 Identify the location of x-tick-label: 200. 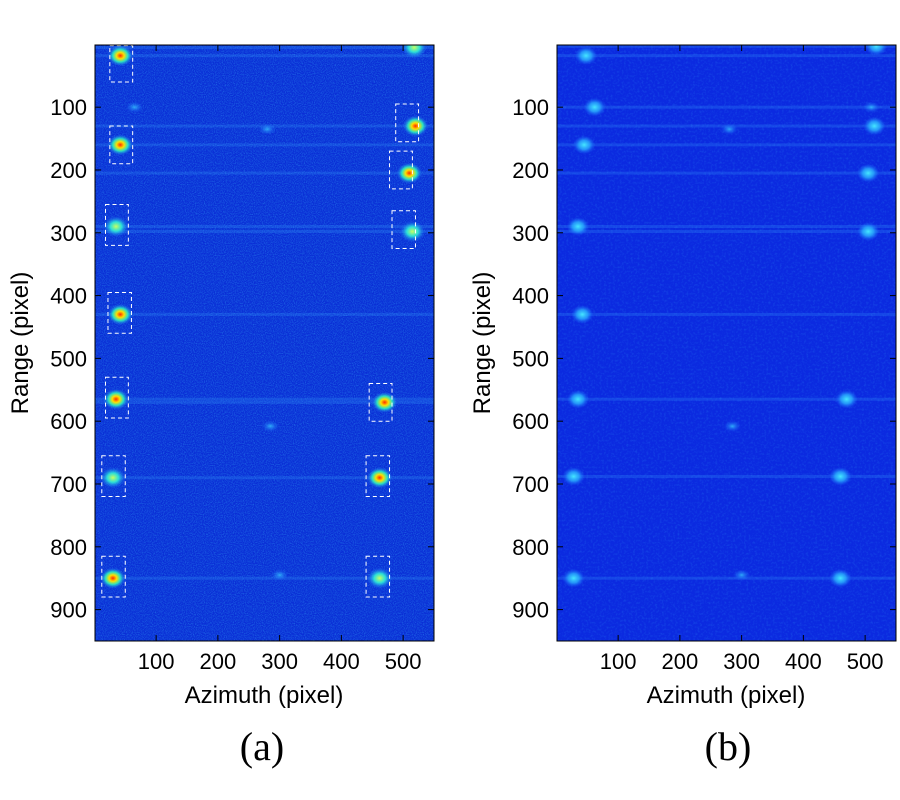
(680, 661).